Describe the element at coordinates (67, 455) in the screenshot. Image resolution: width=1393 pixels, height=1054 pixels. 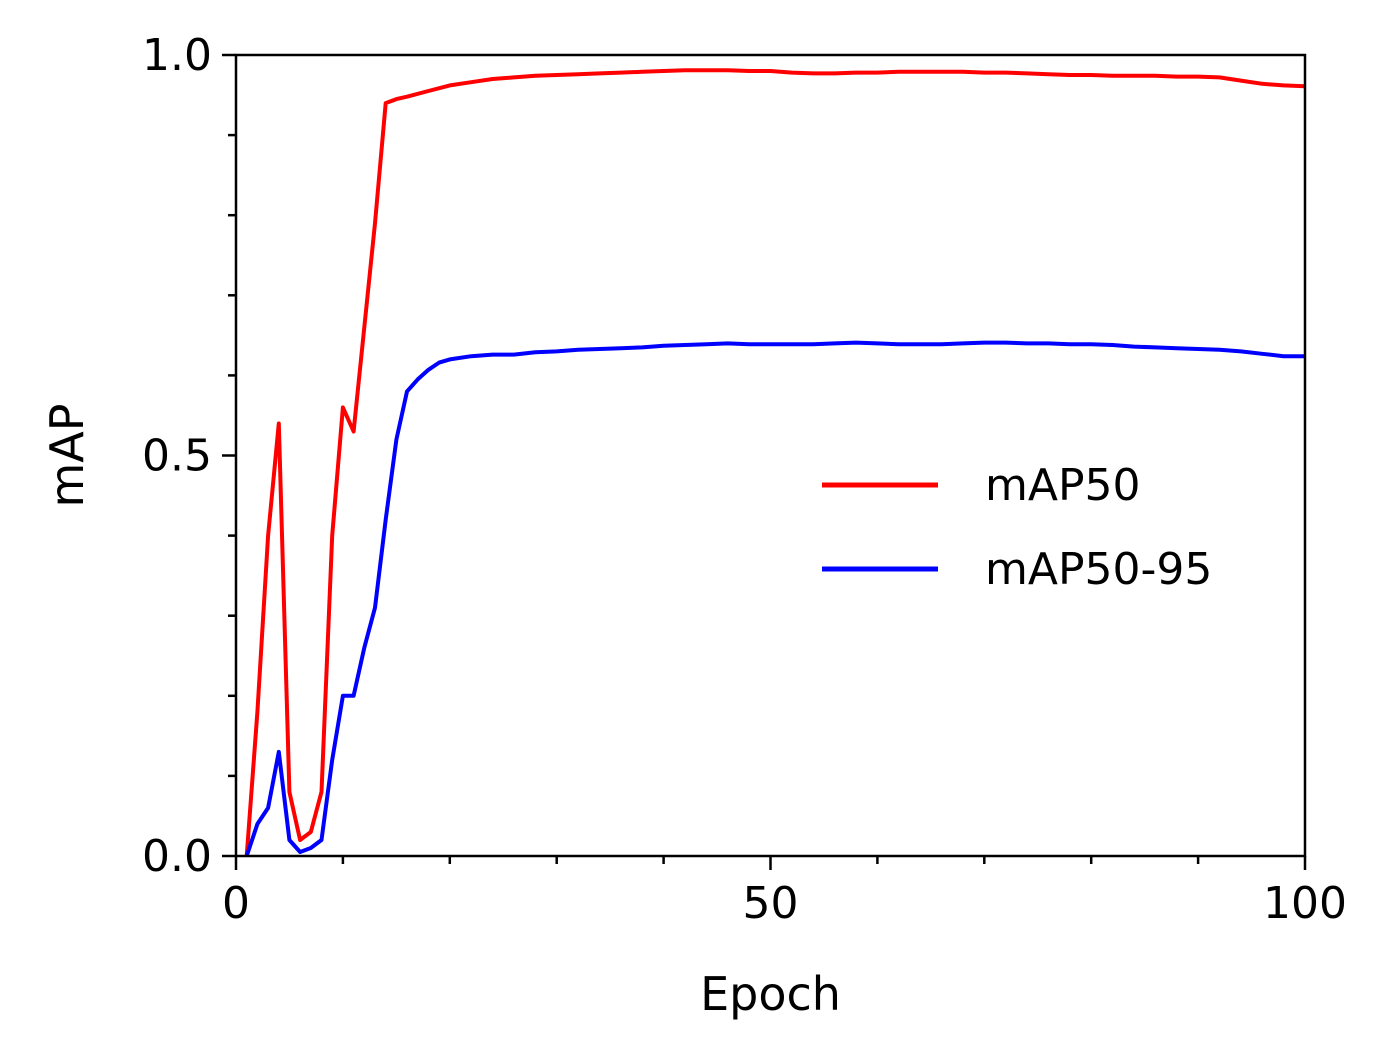
I see `y-axis-title: mAP` at that location.